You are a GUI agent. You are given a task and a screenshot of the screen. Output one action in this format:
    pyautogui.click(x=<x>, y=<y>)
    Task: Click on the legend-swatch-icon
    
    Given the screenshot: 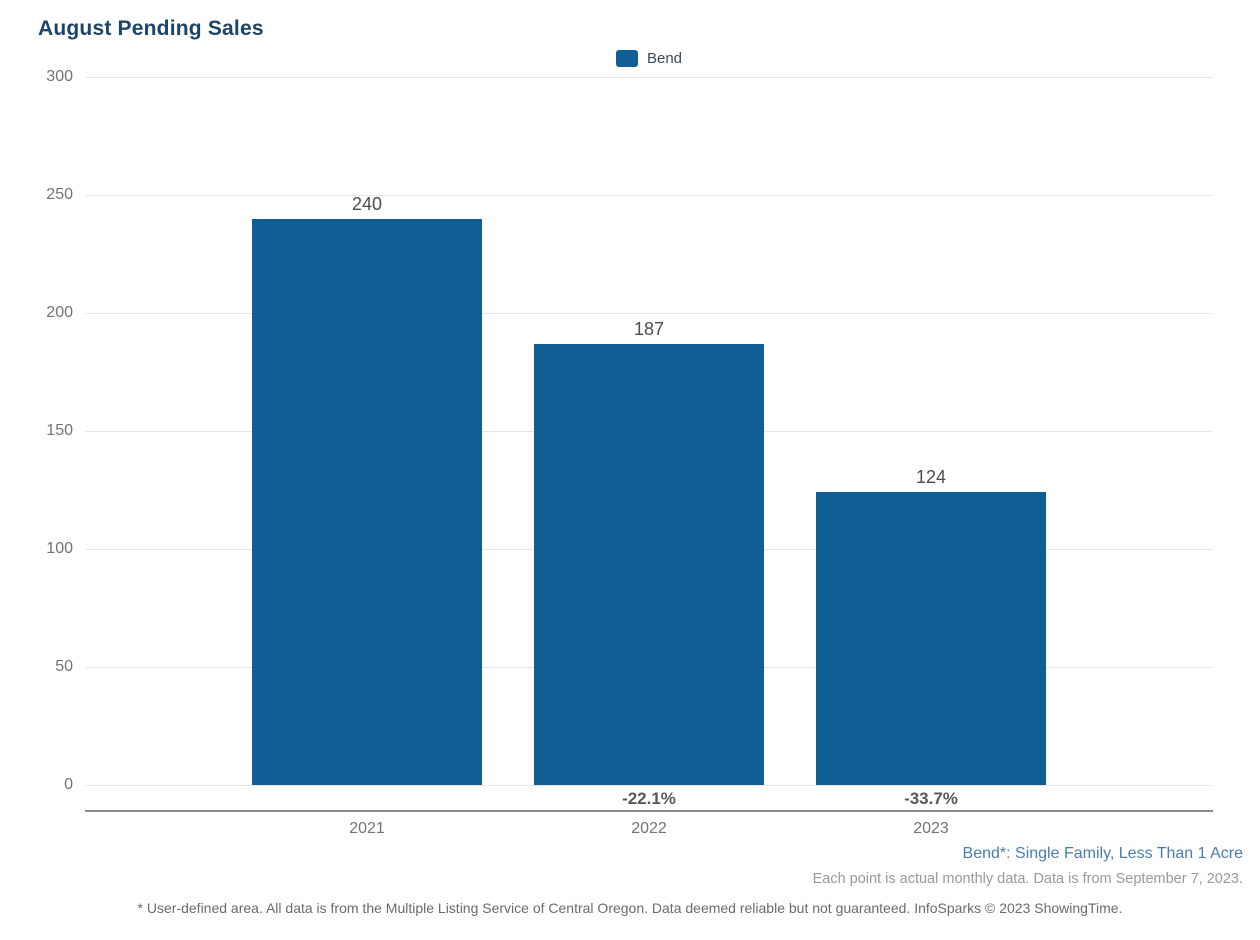 What is the action you would take?
    pyautogui.click(x=626, y=58)
    